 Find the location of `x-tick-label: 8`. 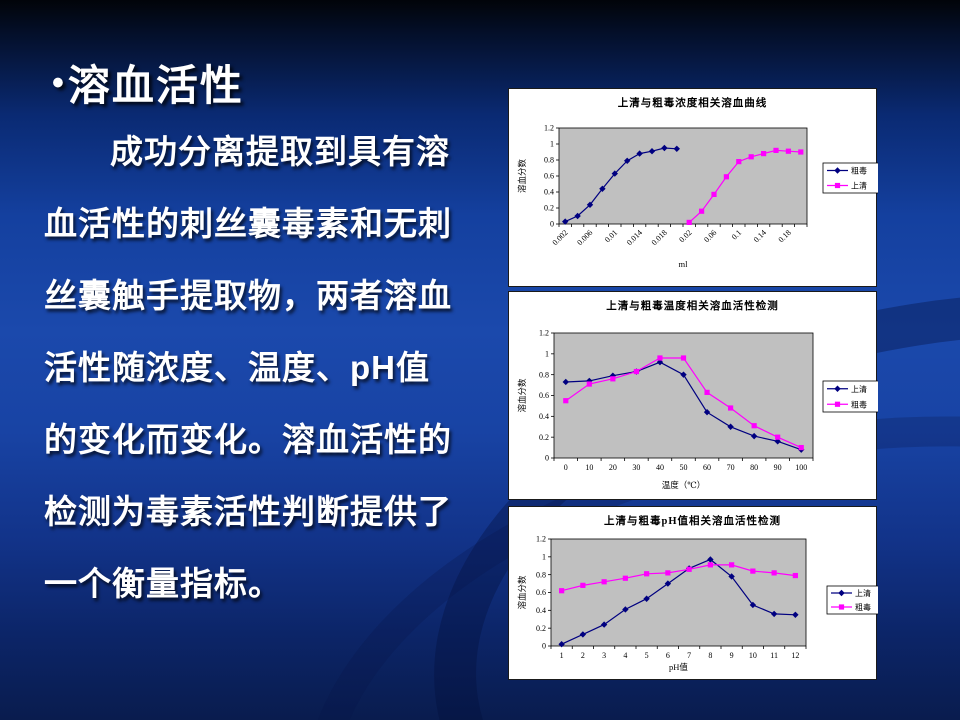

x-tick-label: 8 is located at coordinates (710, 655).